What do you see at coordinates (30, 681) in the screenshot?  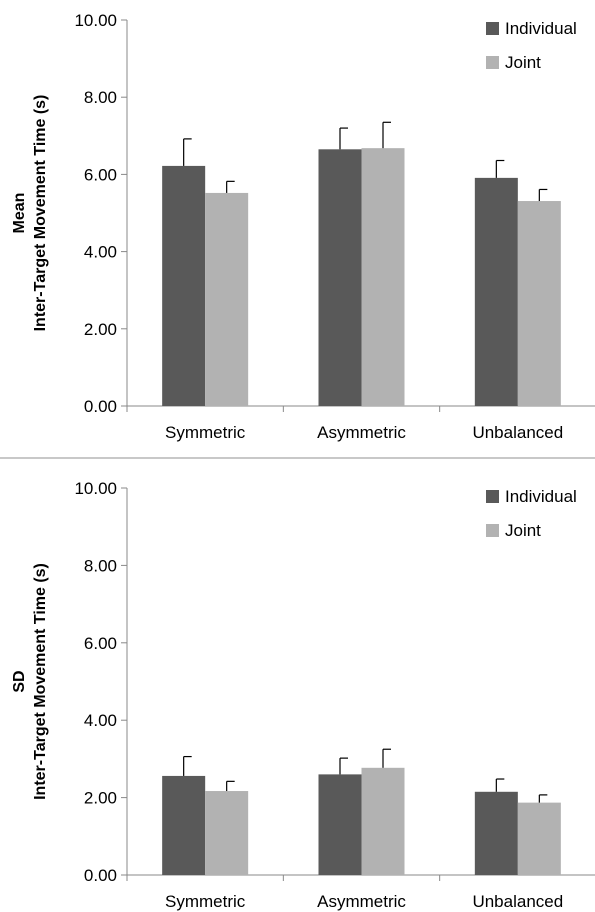 I see `y-axis-label: SD Inter-Target Movement Time (s)` at bounding box center [30, 681].